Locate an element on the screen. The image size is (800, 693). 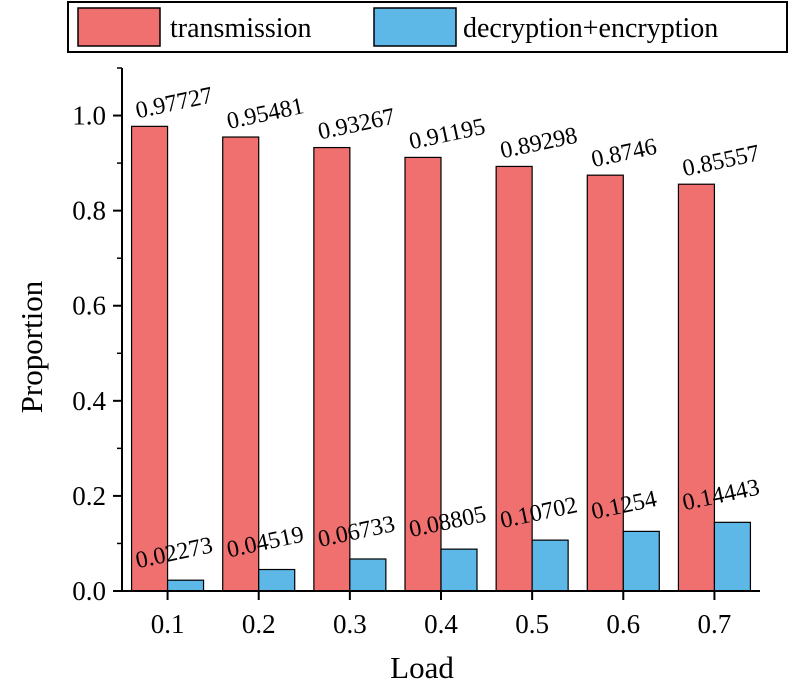
x-tick-label-0.5: 0.5 is located at coordinates (532, 624).